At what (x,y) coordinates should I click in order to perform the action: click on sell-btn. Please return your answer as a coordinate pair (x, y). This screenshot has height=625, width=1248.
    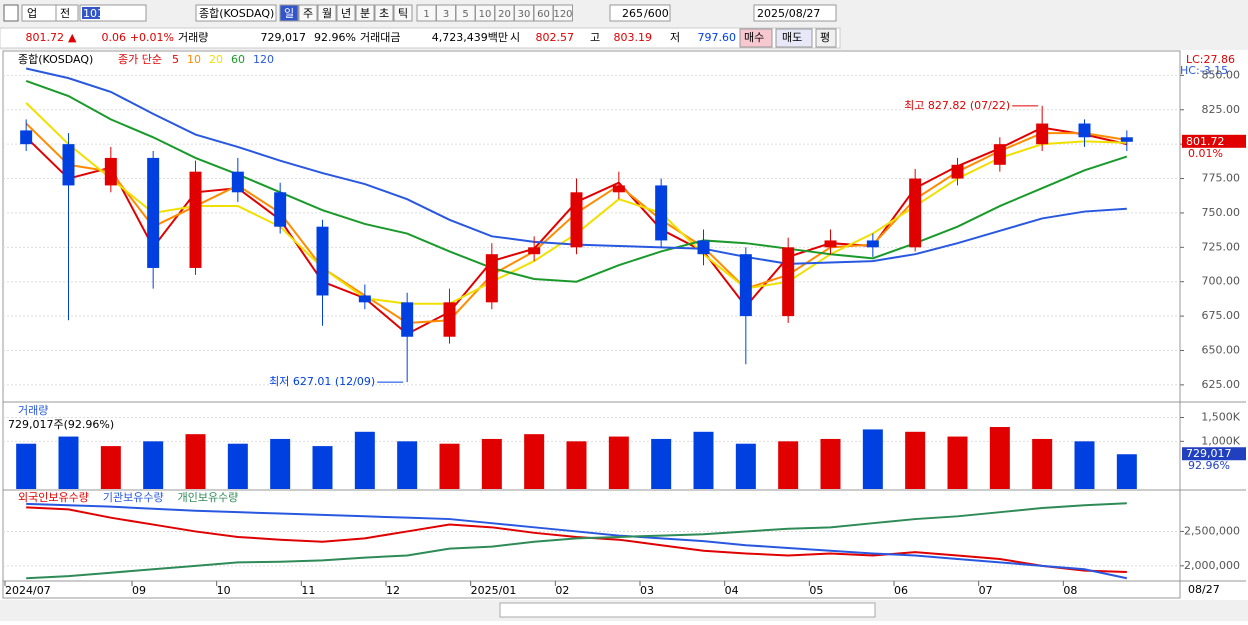
    Looking at the image, I should click on (794, 38).